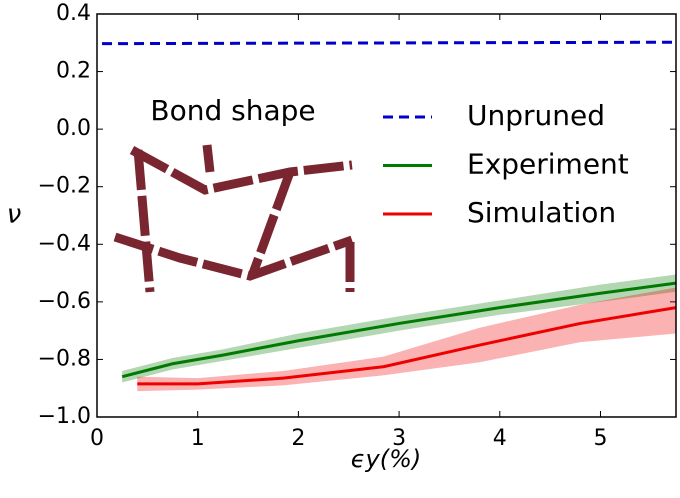 This screenshot has height=498, width=680. Describe the element at coordinates (198, 438) in the screenshot. I see `x-tick-label: 1` at that location.